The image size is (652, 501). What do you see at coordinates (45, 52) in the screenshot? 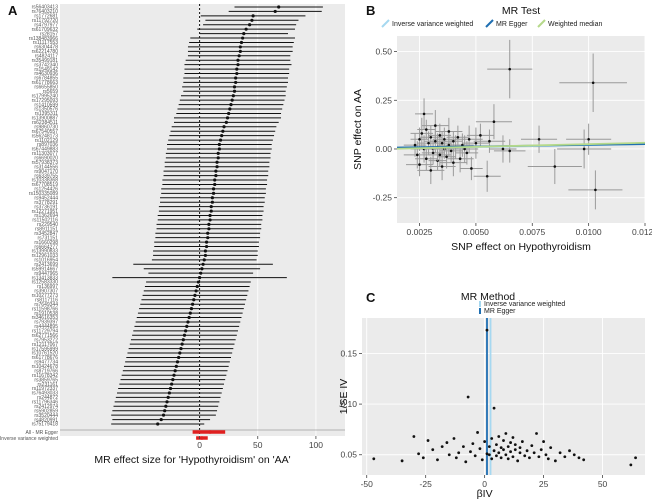
I see `snp-label: rs62214780` at bounding box center [45, 52].